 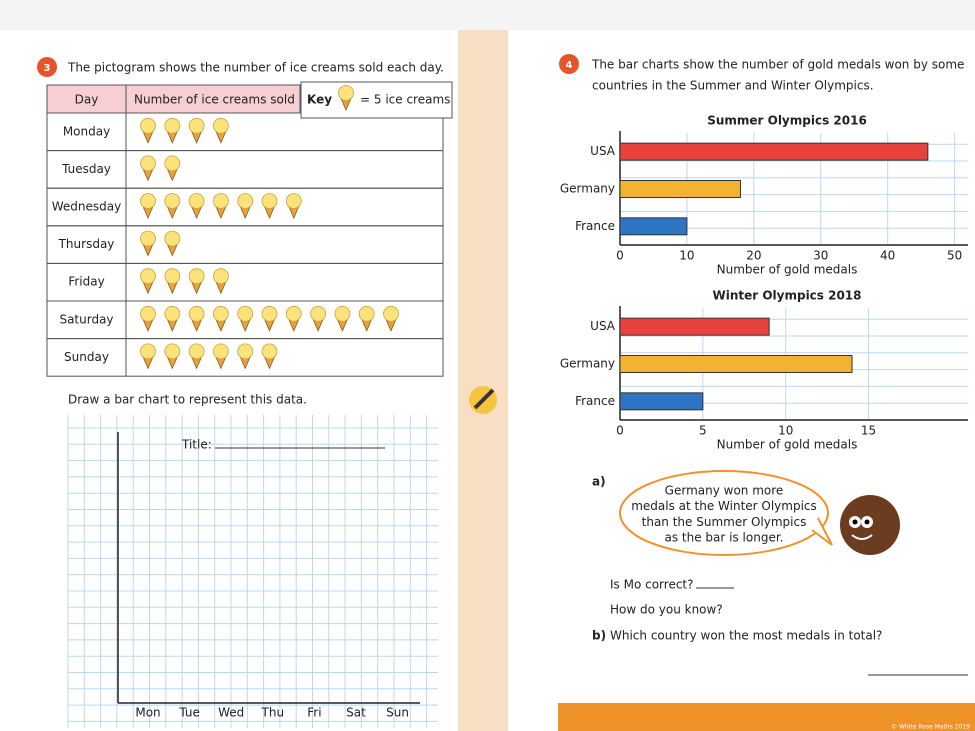 What do you see at coordinates (652, 585) in the screenshot?
I see `question: Is Mo correct?` at bounding box center [652, 585].